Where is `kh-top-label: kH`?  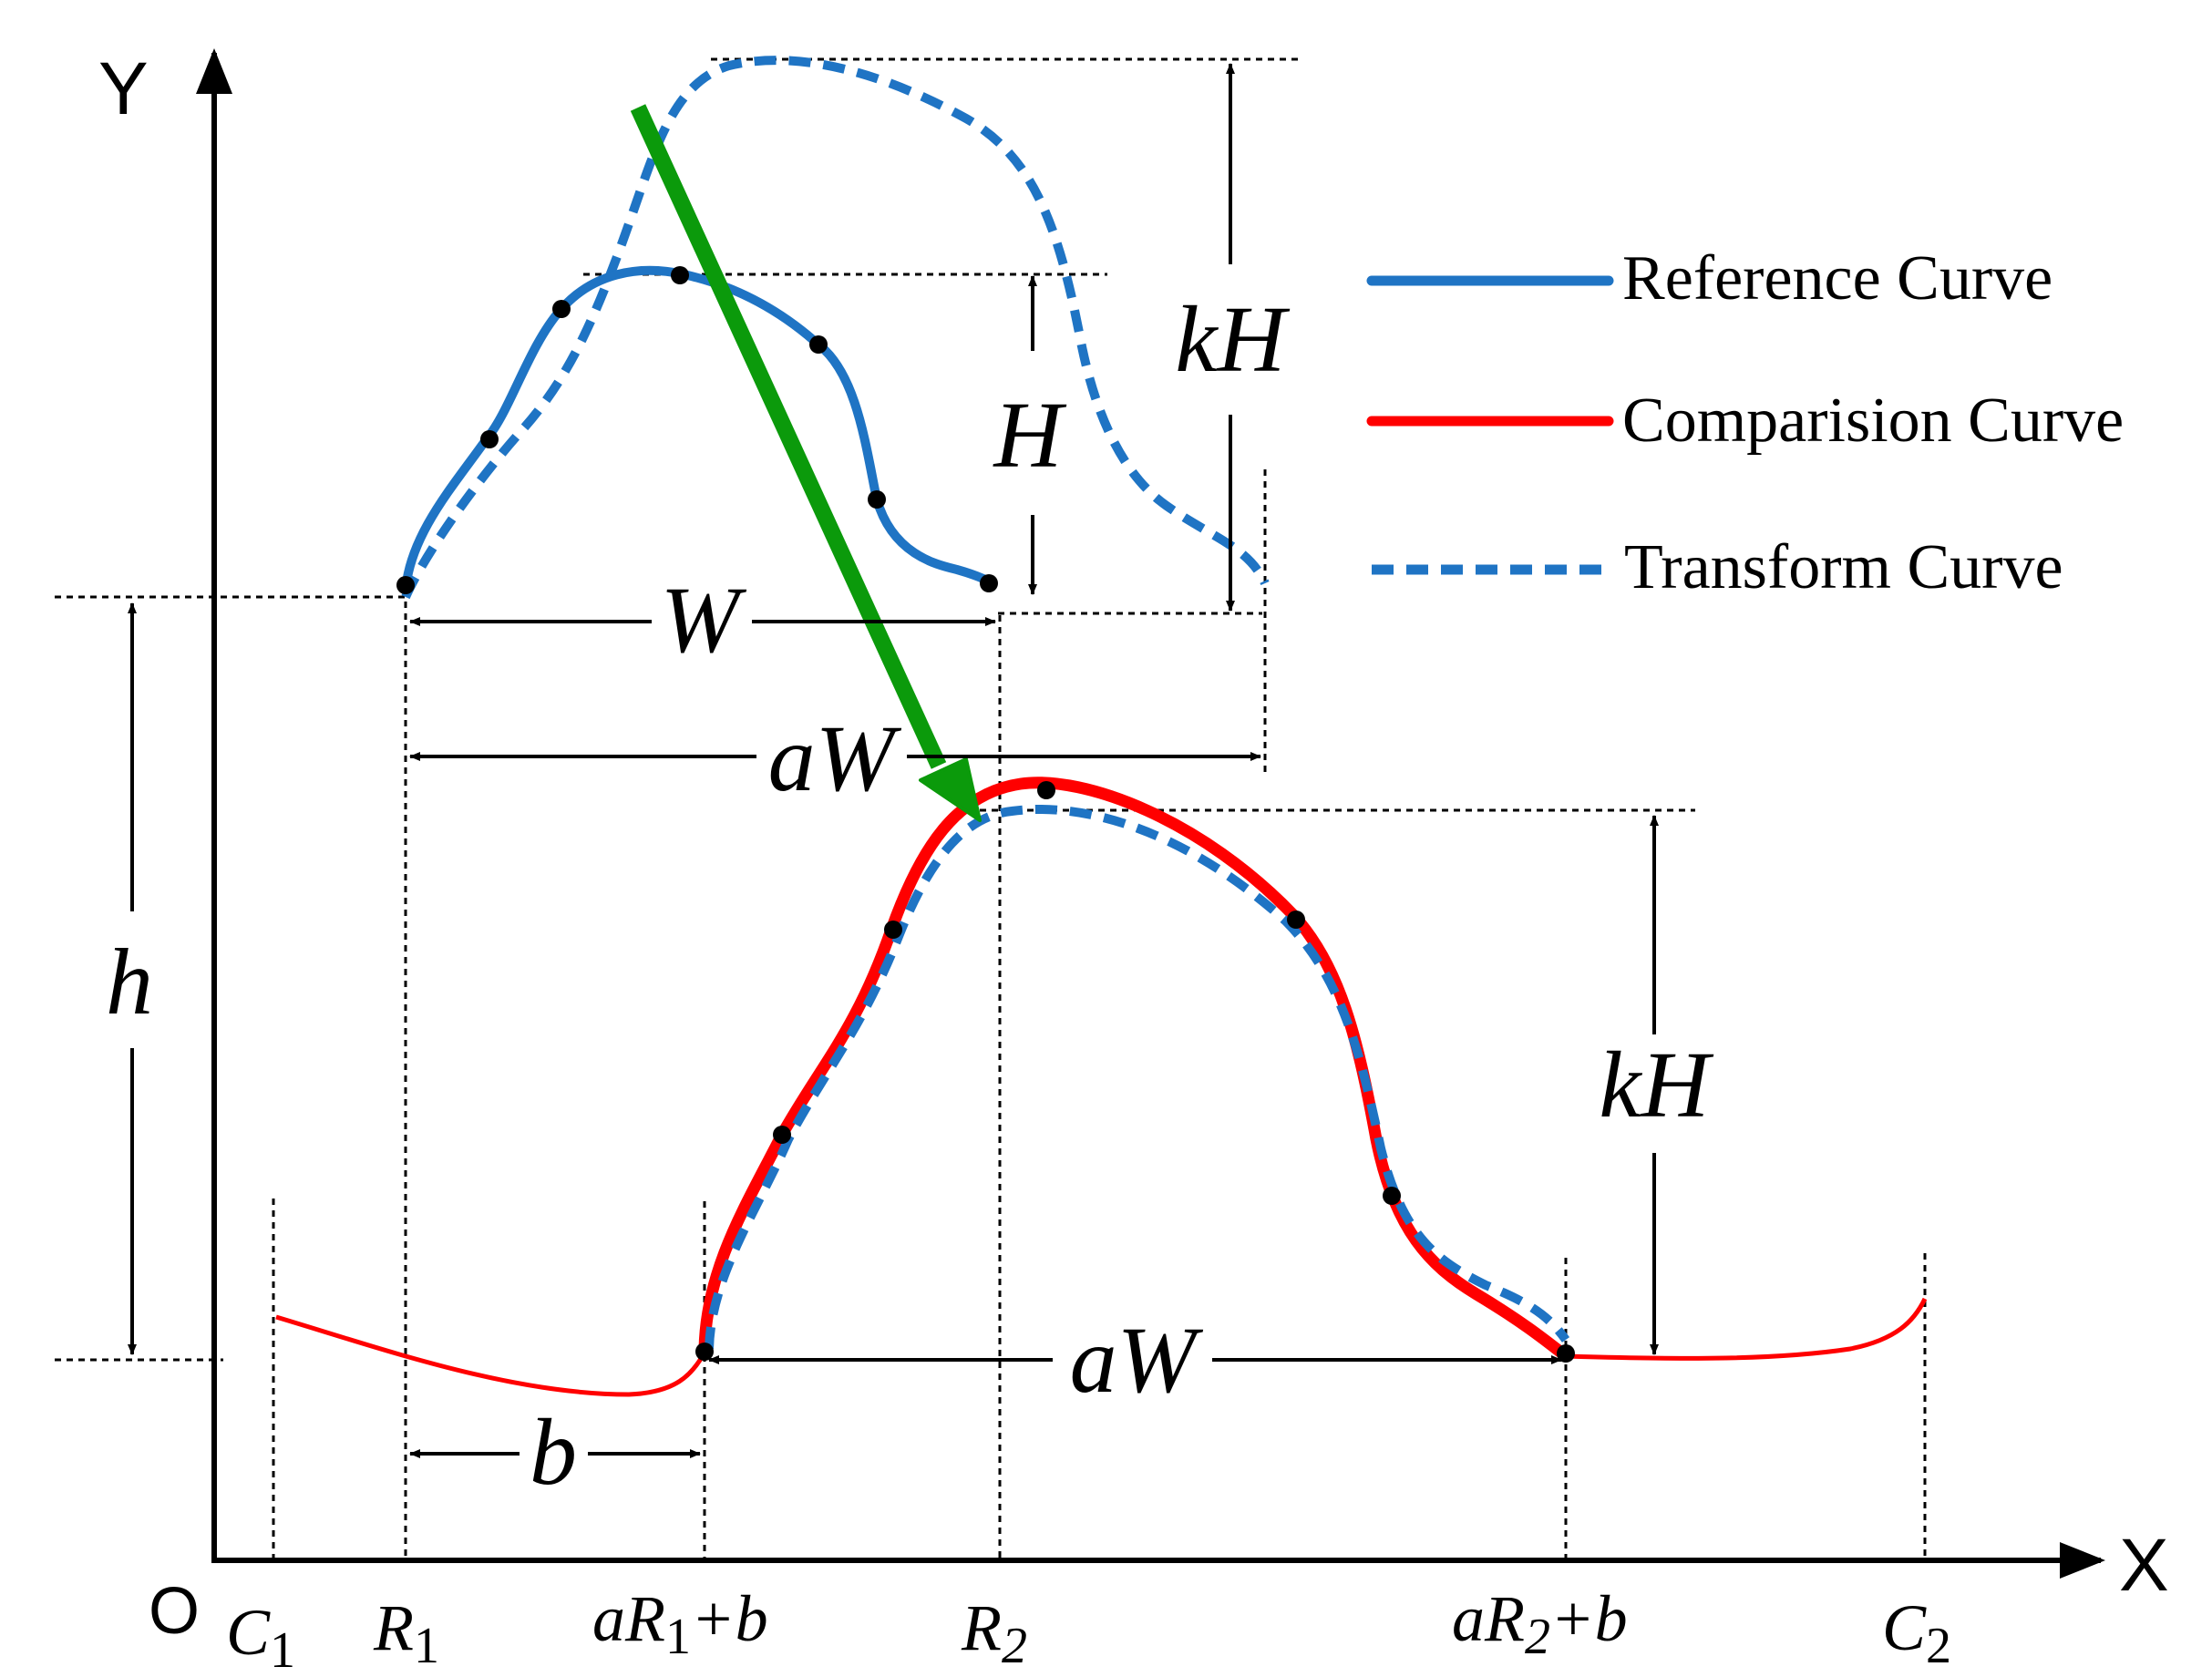 kh-top-label: kH is located at coordinates (1232, 339).